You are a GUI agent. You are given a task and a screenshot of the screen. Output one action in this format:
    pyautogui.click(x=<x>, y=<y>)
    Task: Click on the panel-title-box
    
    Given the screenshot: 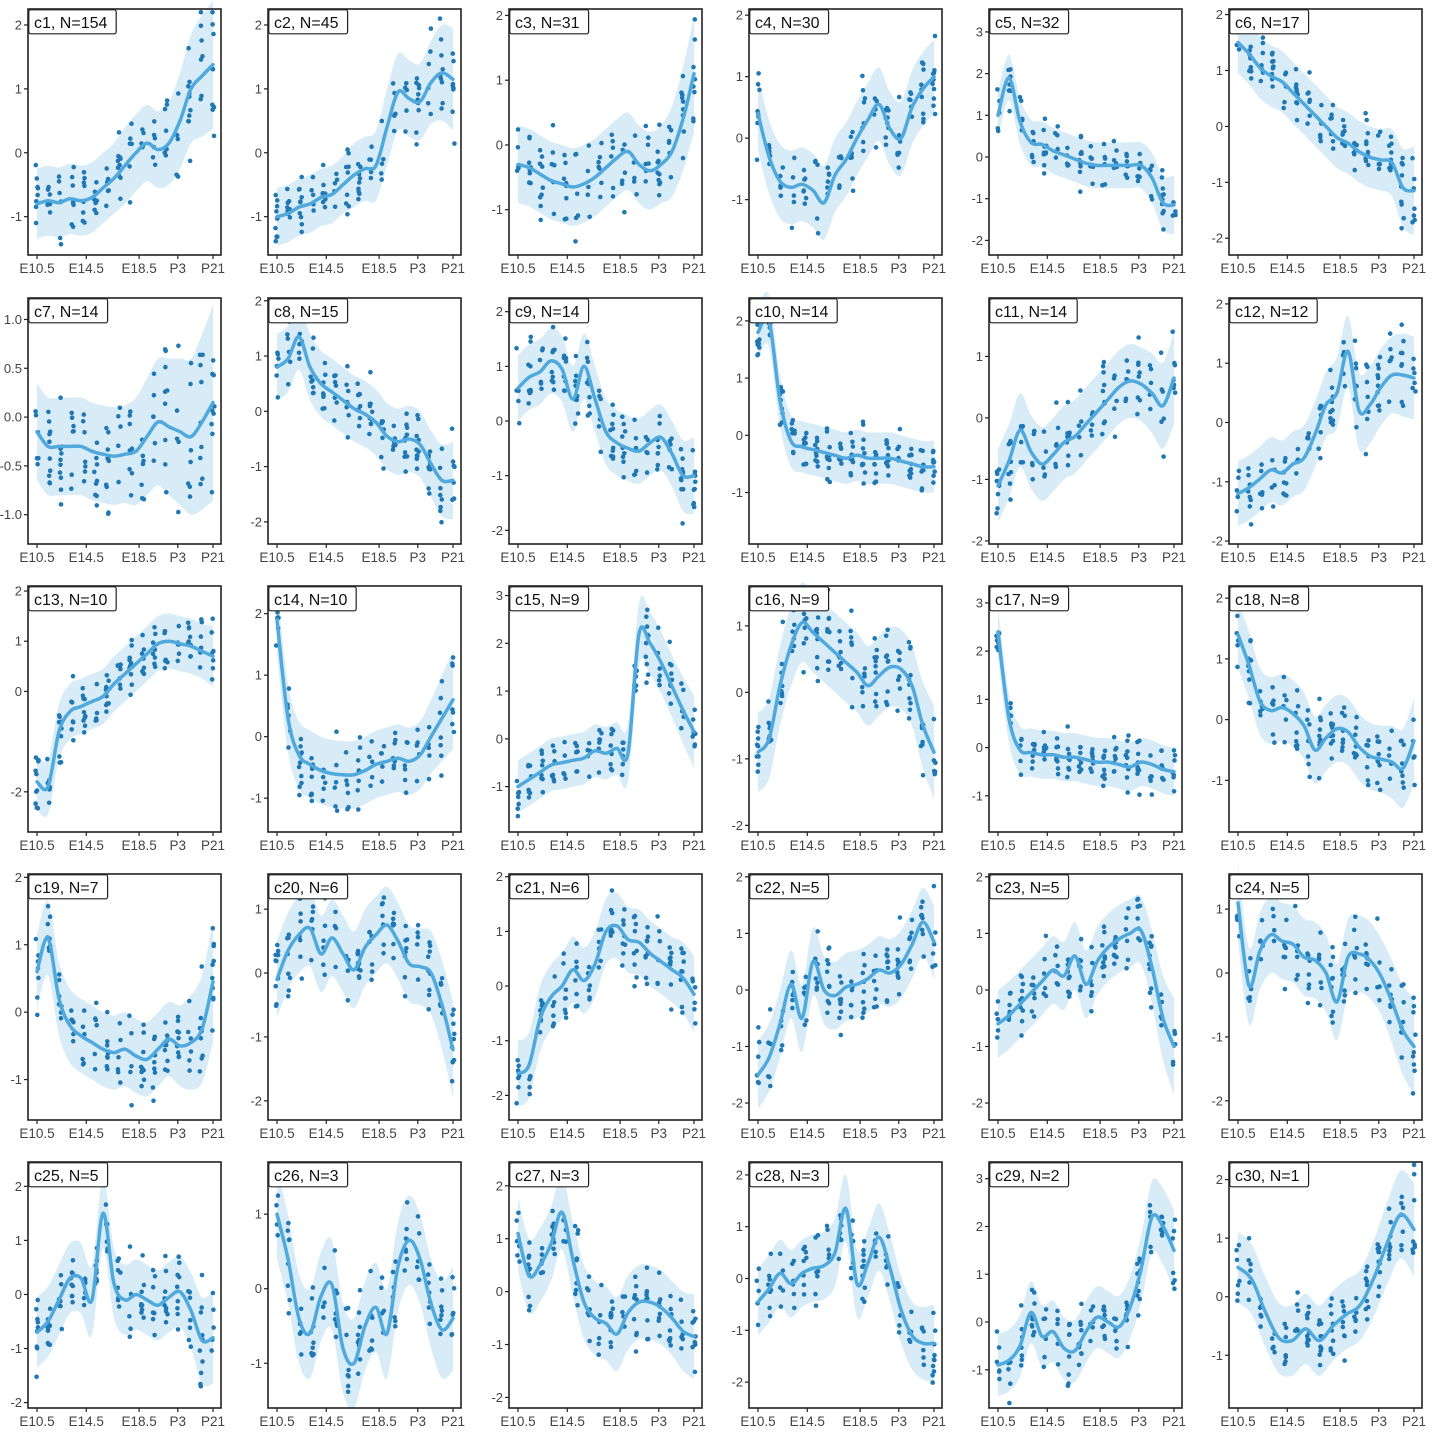 What is the action you would take?
    pyautogui.click(x=1029, y=599)
    